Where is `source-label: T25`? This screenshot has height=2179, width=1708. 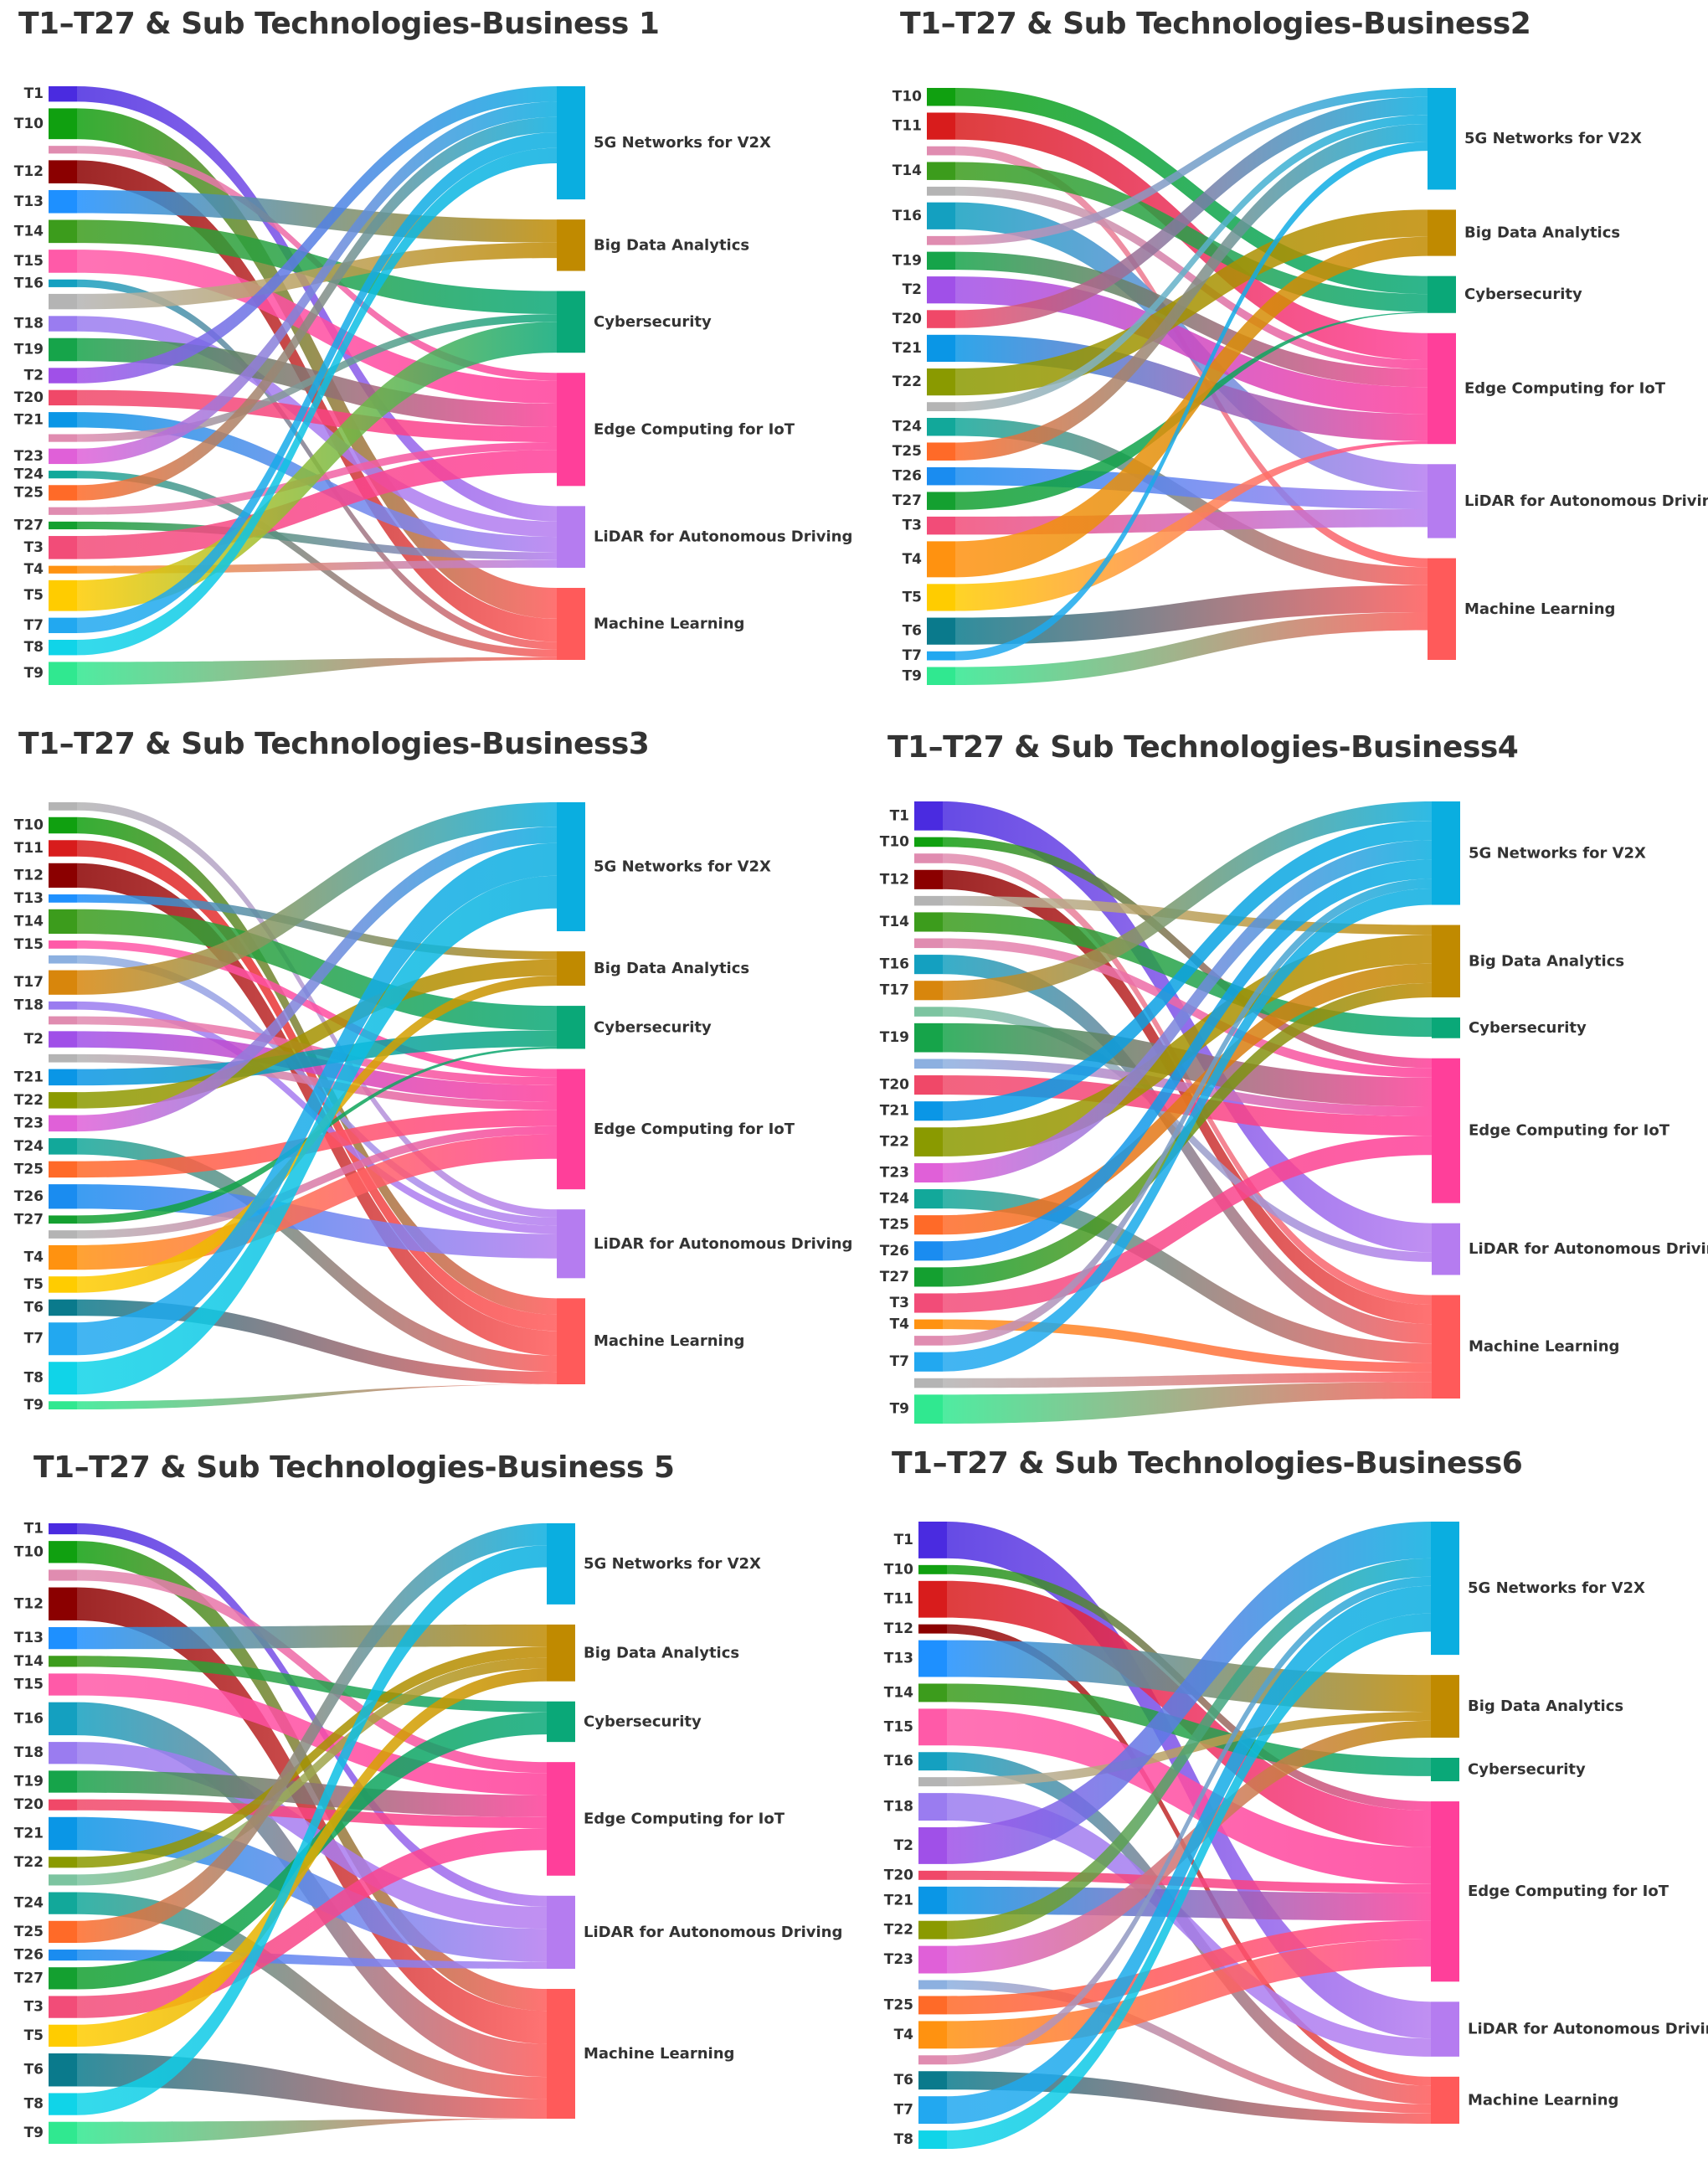 source-label: T25 is located at coordinates (894, 1225).